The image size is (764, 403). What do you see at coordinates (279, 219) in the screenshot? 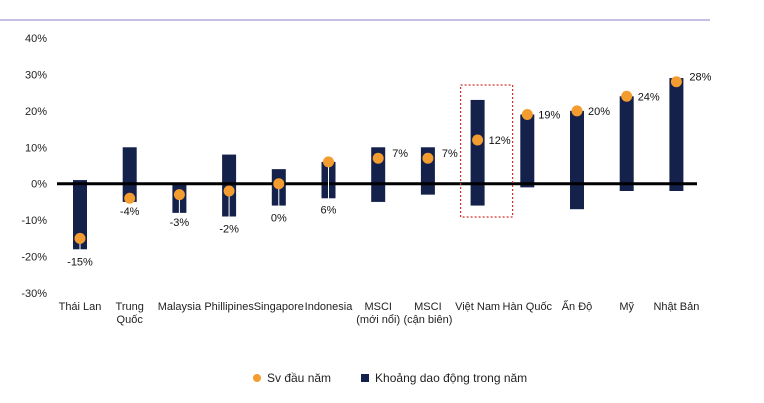
I see `data-label: 0%` at bounding box center [279, 219].